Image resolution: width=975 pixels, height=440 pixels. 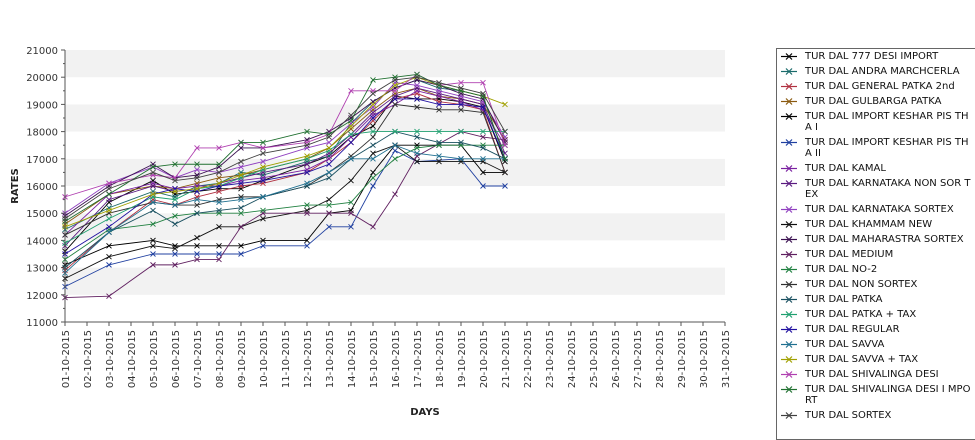 I want to click on x-tick-label: 16-10-2015, so click(x=396, y=359).